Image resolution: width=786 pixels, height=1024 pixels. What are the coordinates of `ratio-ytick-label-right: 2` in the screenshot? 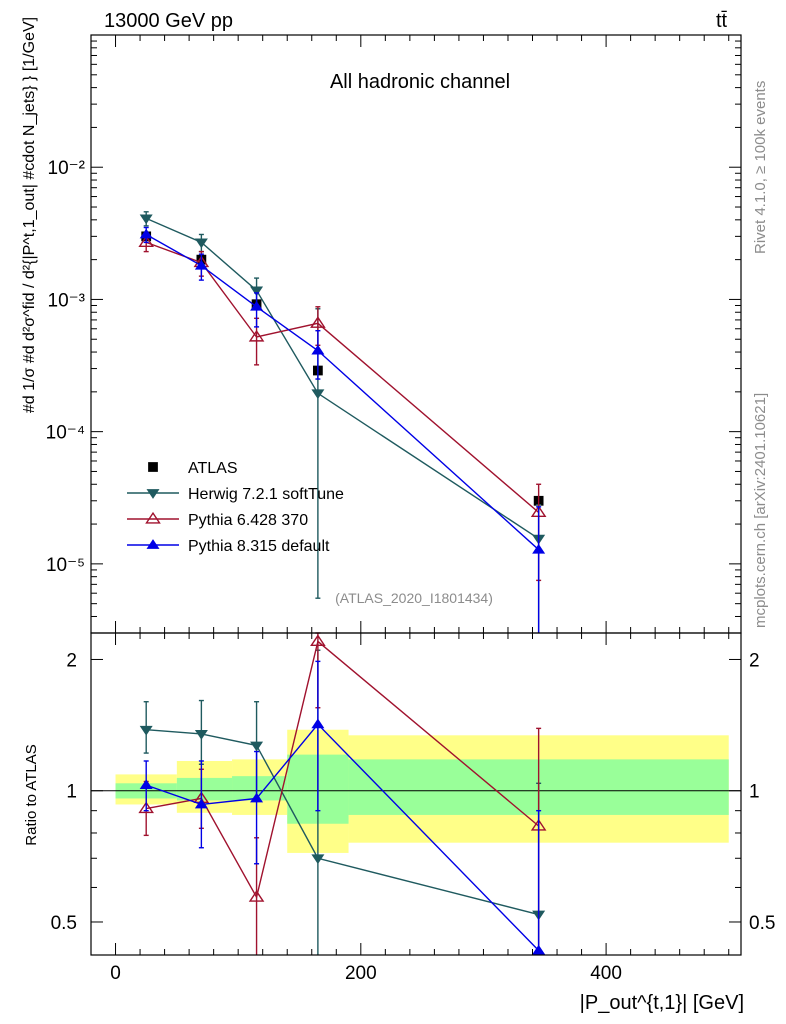 It's located at (754, 660).